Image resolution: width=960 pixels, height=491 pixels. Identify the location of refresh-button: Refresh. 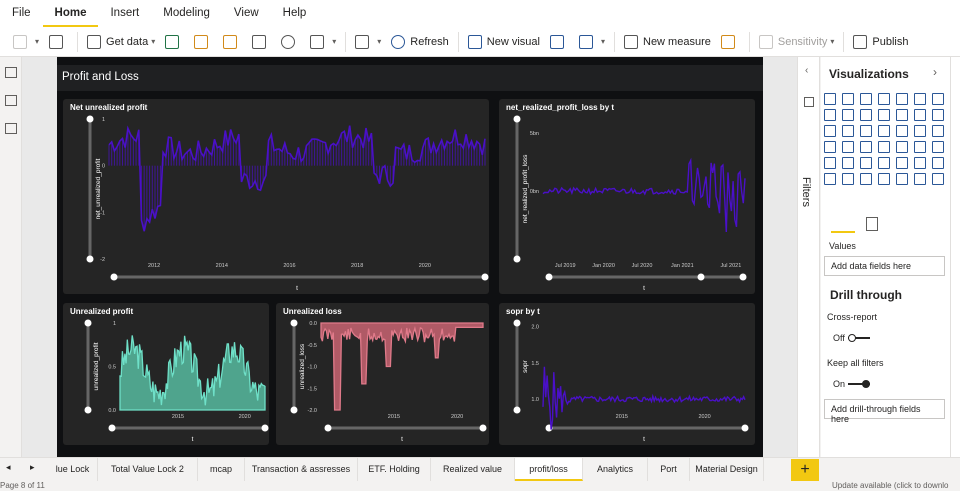
(420, 42).